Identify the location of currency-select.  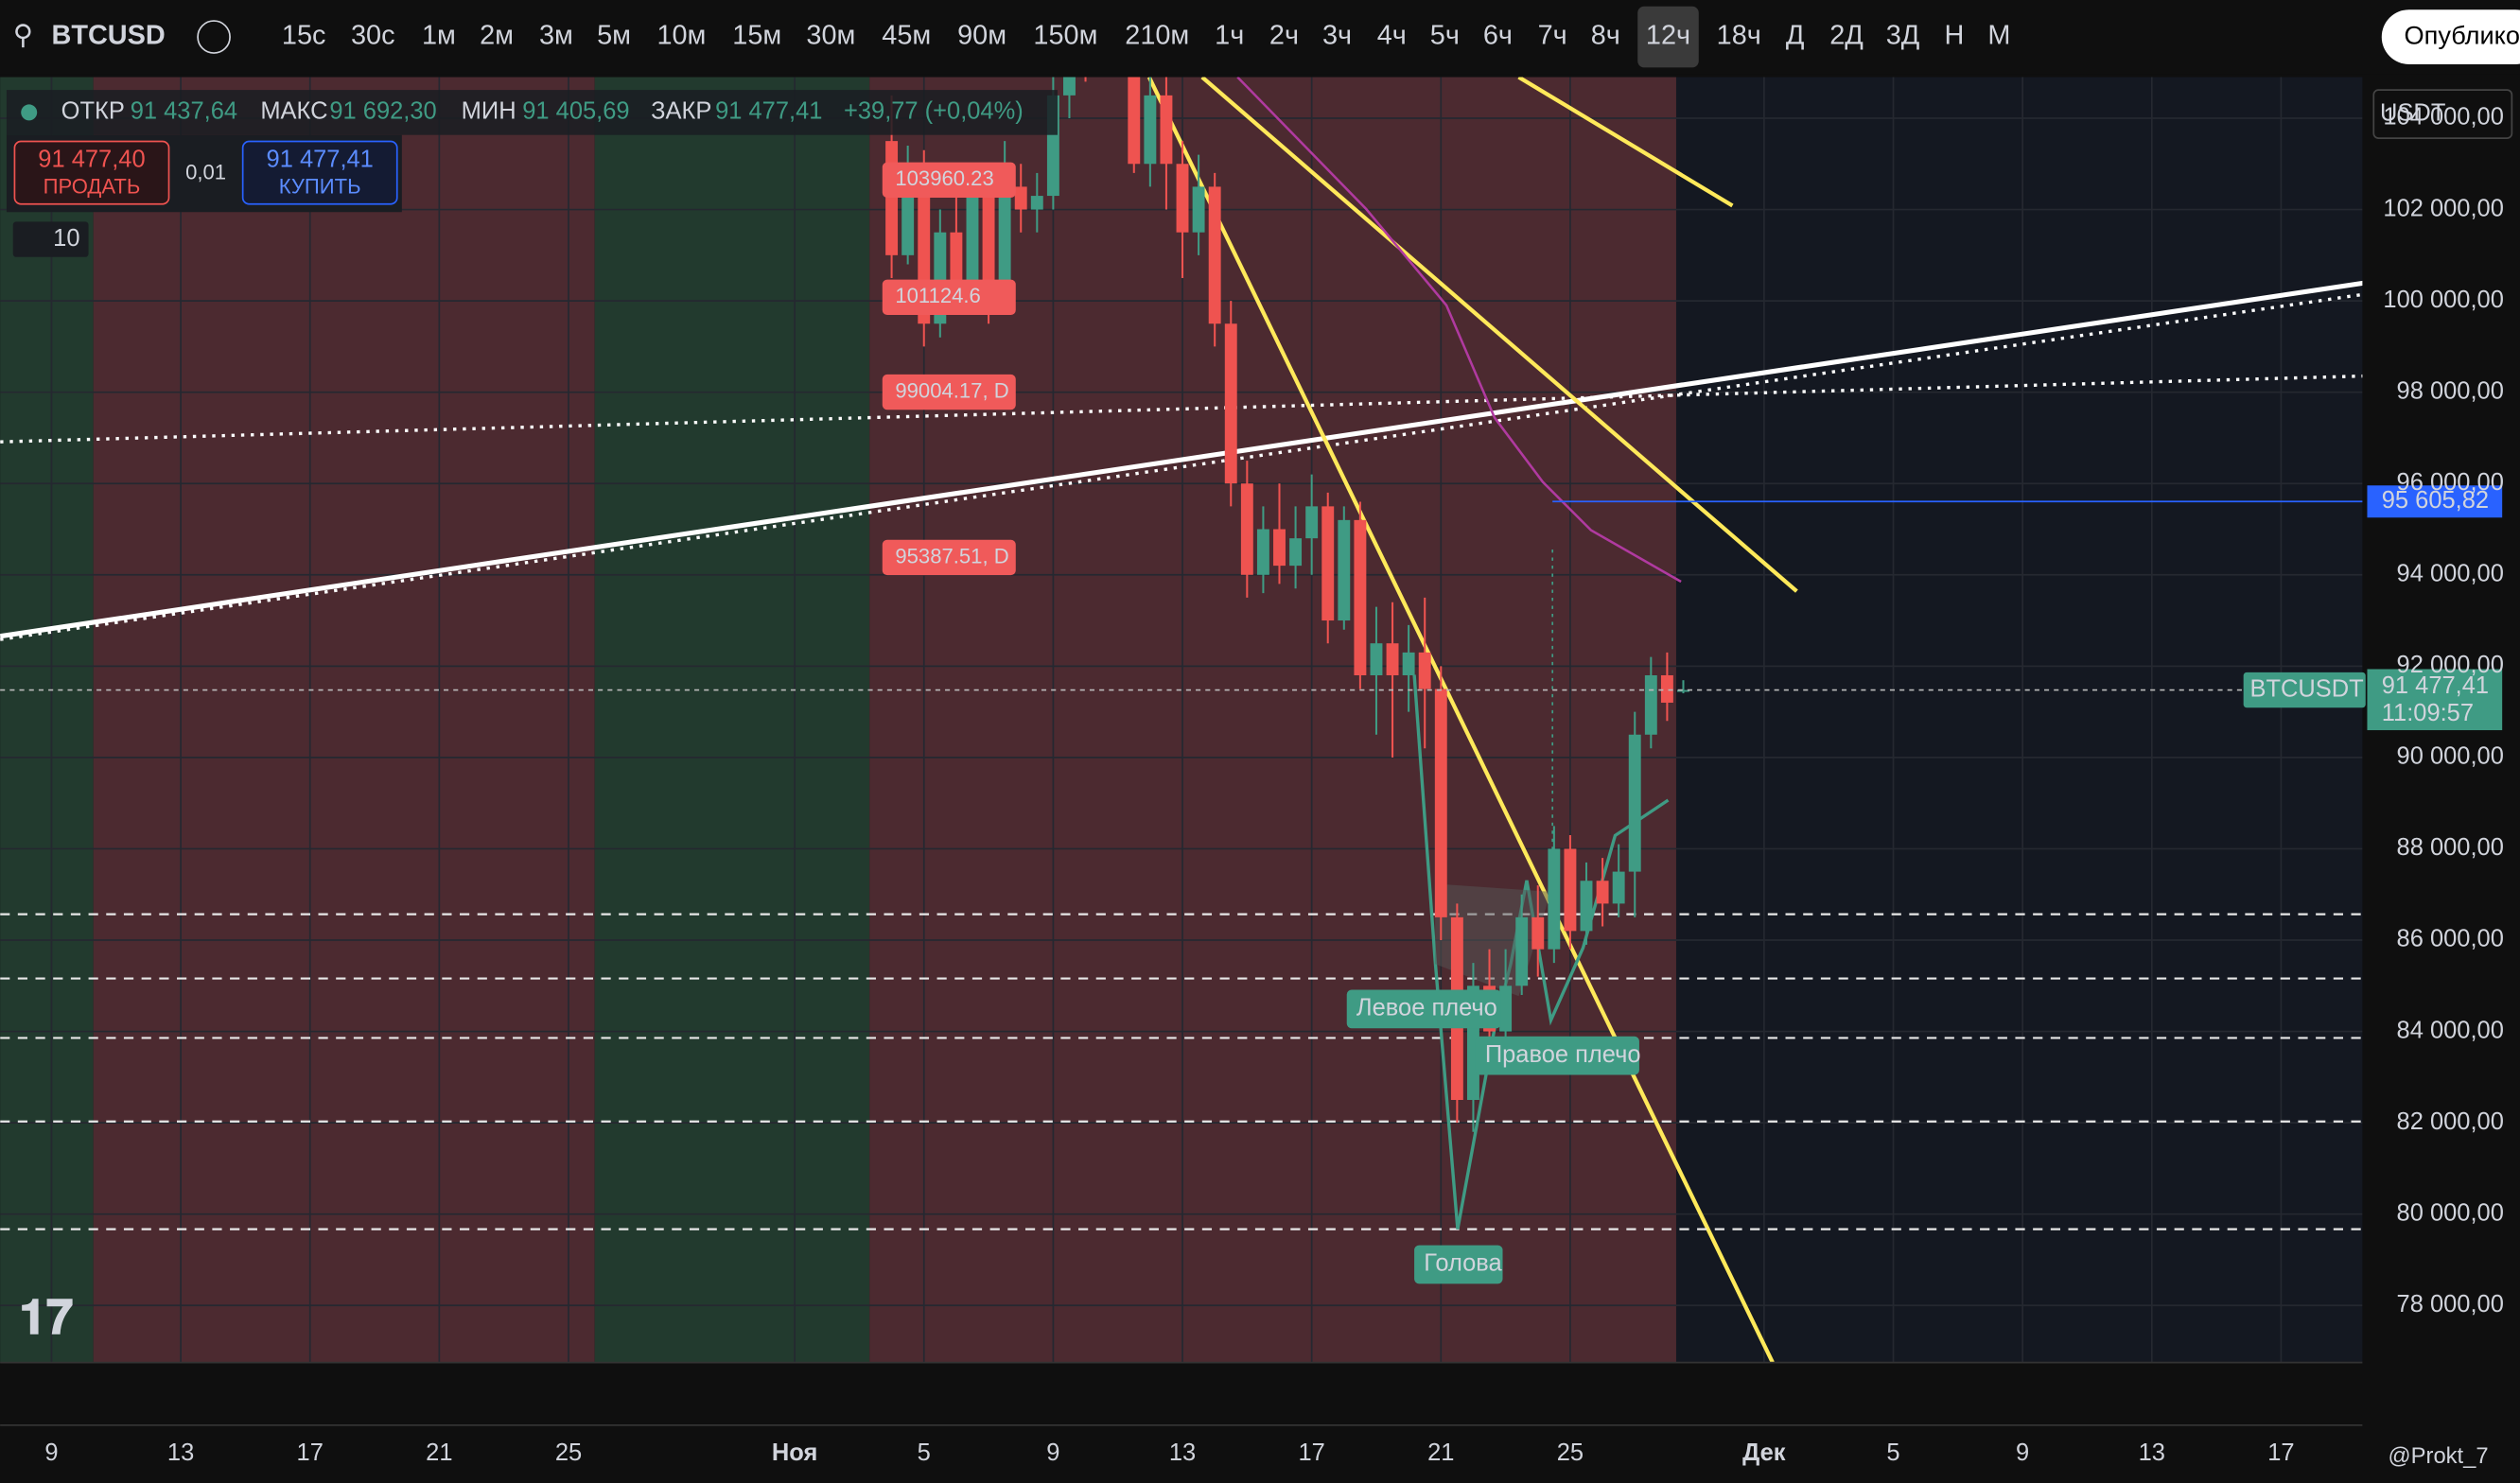
(2442, 114).